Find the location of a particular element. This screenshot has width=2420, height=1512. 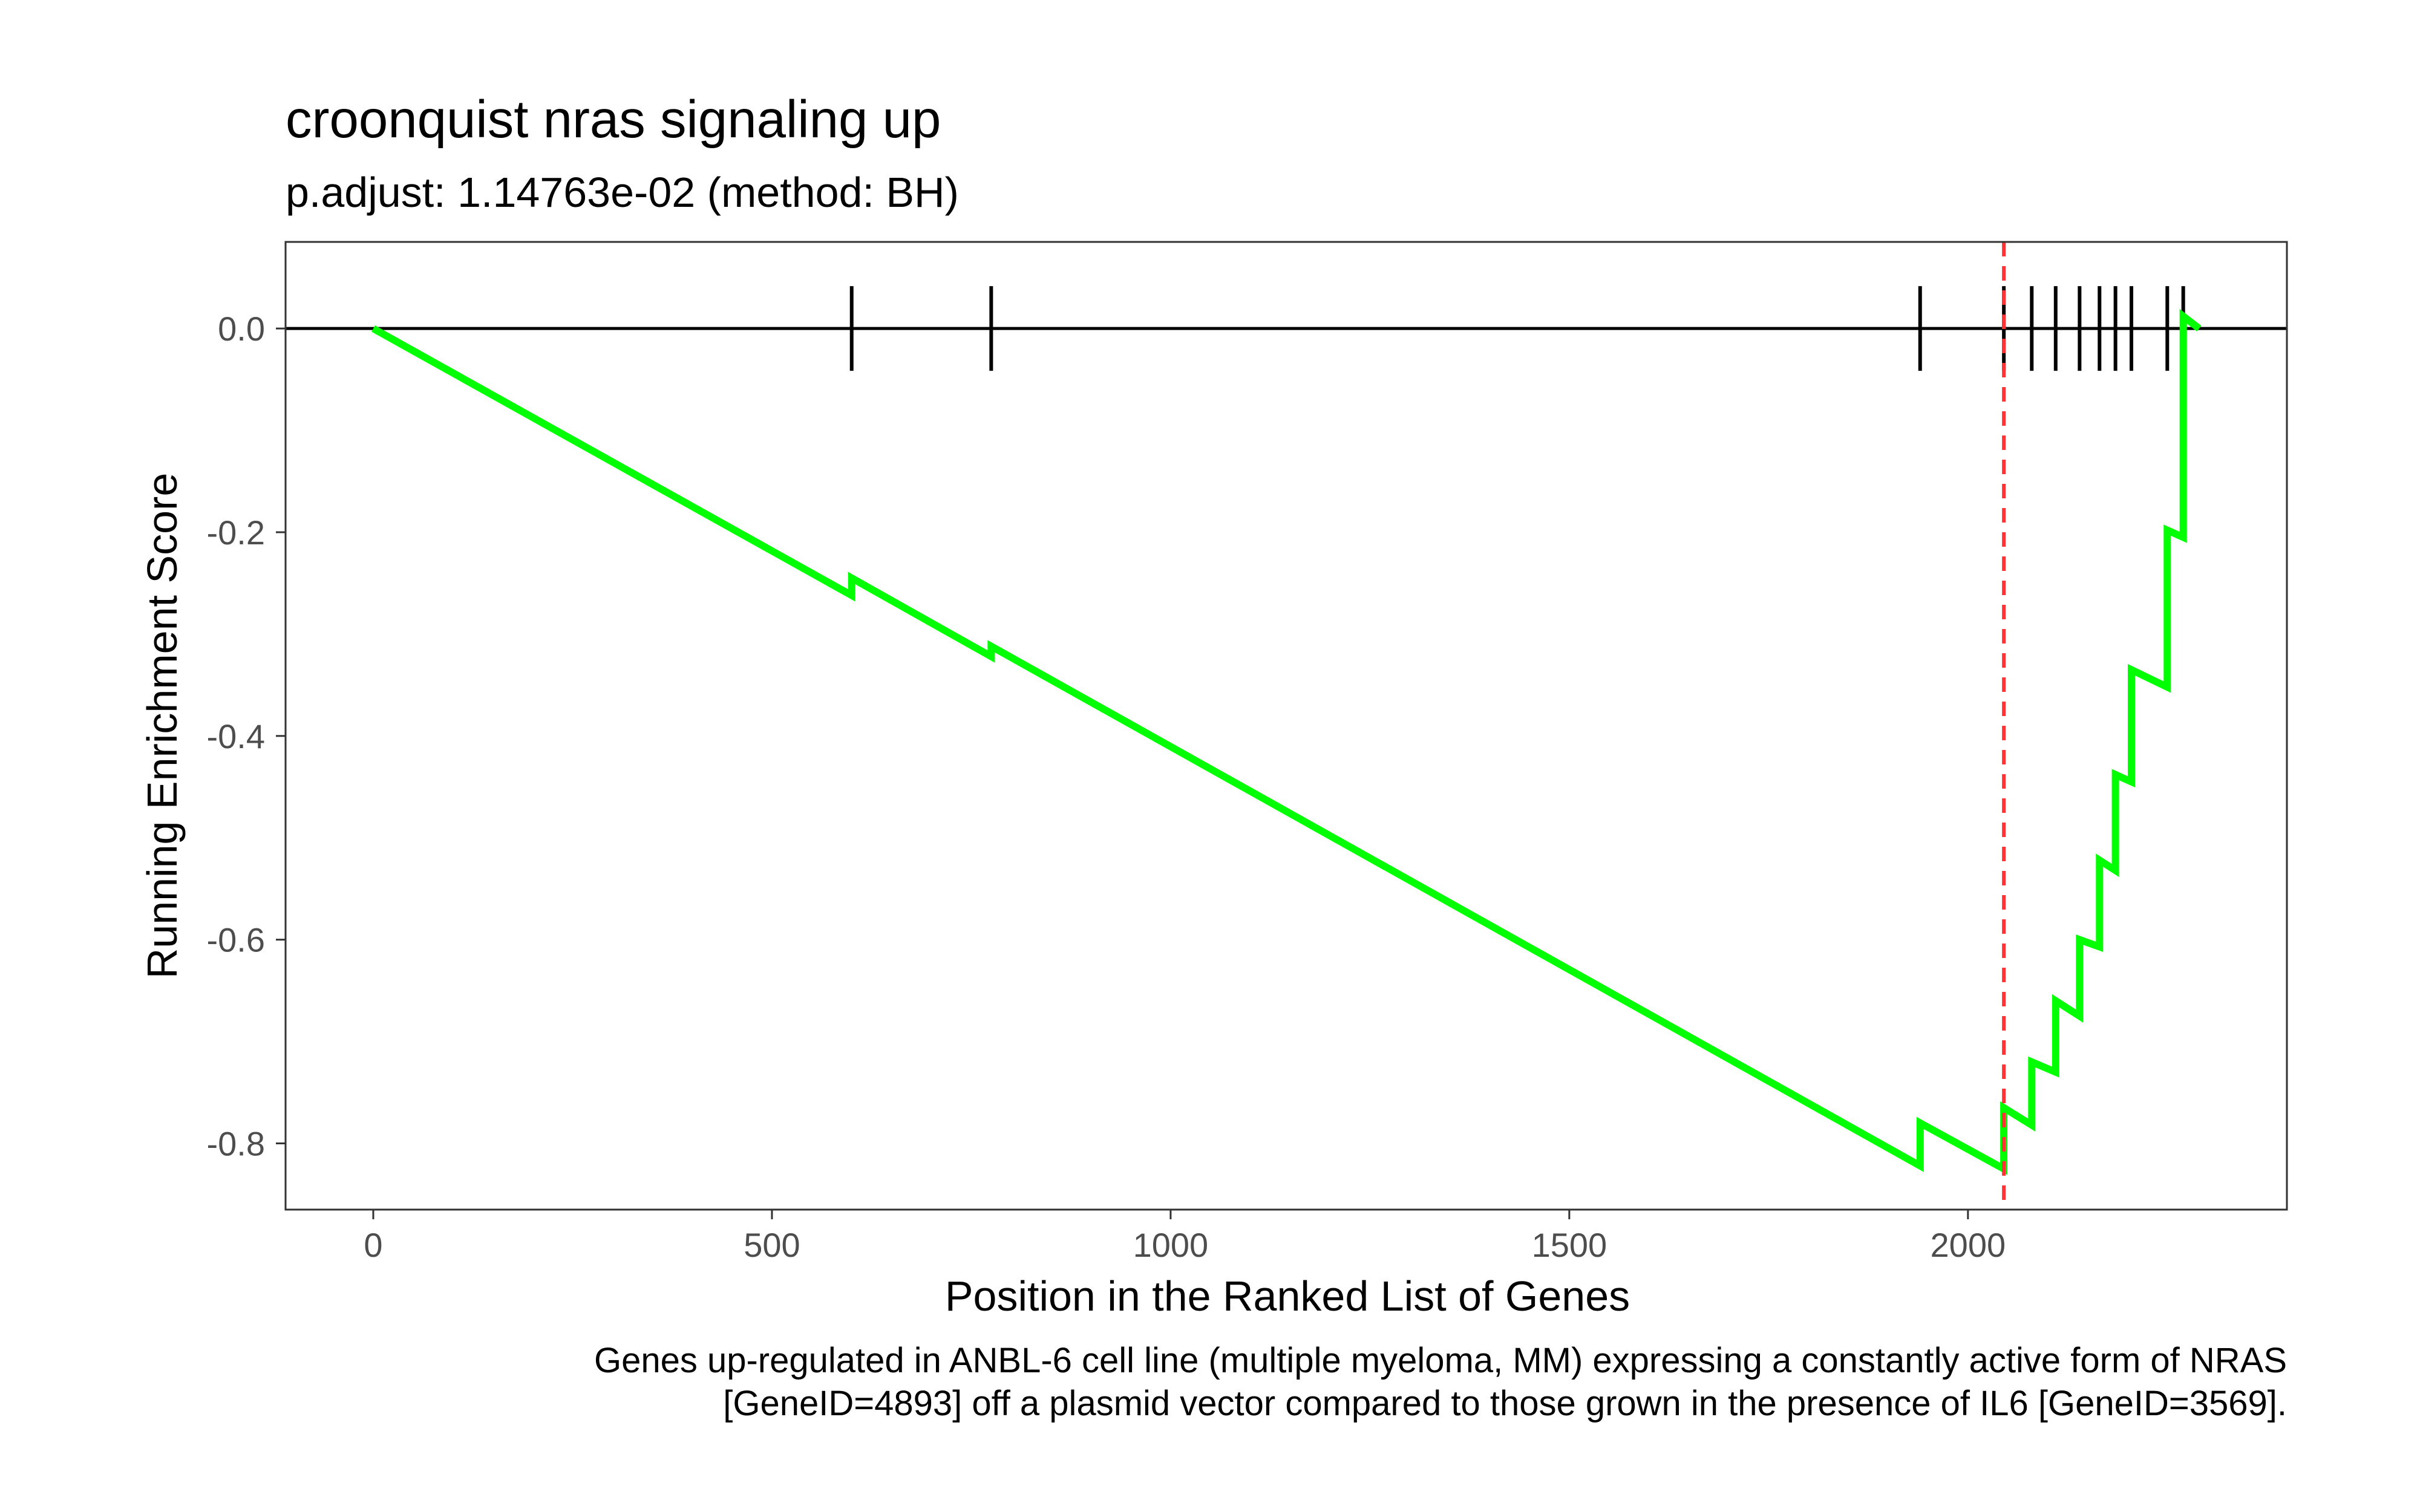

chart-title: croonquist nras signaling up is located at coordinates (613, 119).